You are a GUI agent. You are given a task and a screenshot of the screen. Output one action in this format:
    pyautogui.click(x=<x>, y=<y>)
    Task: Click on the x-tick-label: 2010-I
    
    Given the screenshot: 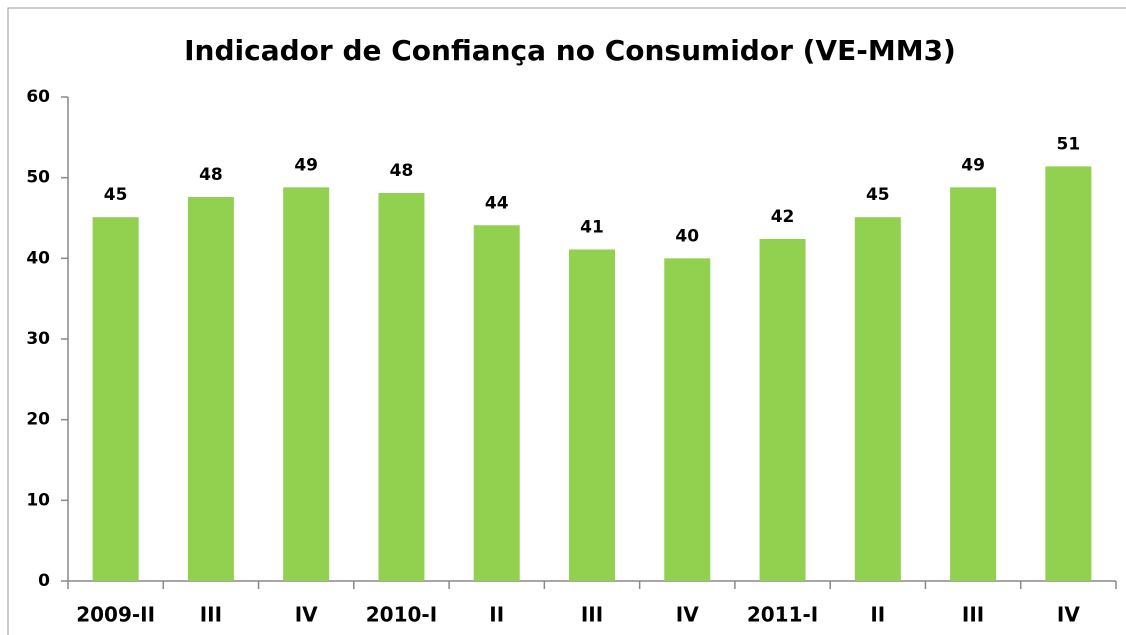 What is the action you would take?
    pyautogui.click(x=401, y=615)
    